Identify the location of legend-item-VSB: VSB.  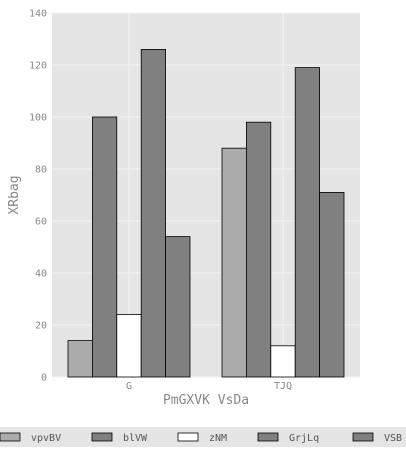
(377, 438).